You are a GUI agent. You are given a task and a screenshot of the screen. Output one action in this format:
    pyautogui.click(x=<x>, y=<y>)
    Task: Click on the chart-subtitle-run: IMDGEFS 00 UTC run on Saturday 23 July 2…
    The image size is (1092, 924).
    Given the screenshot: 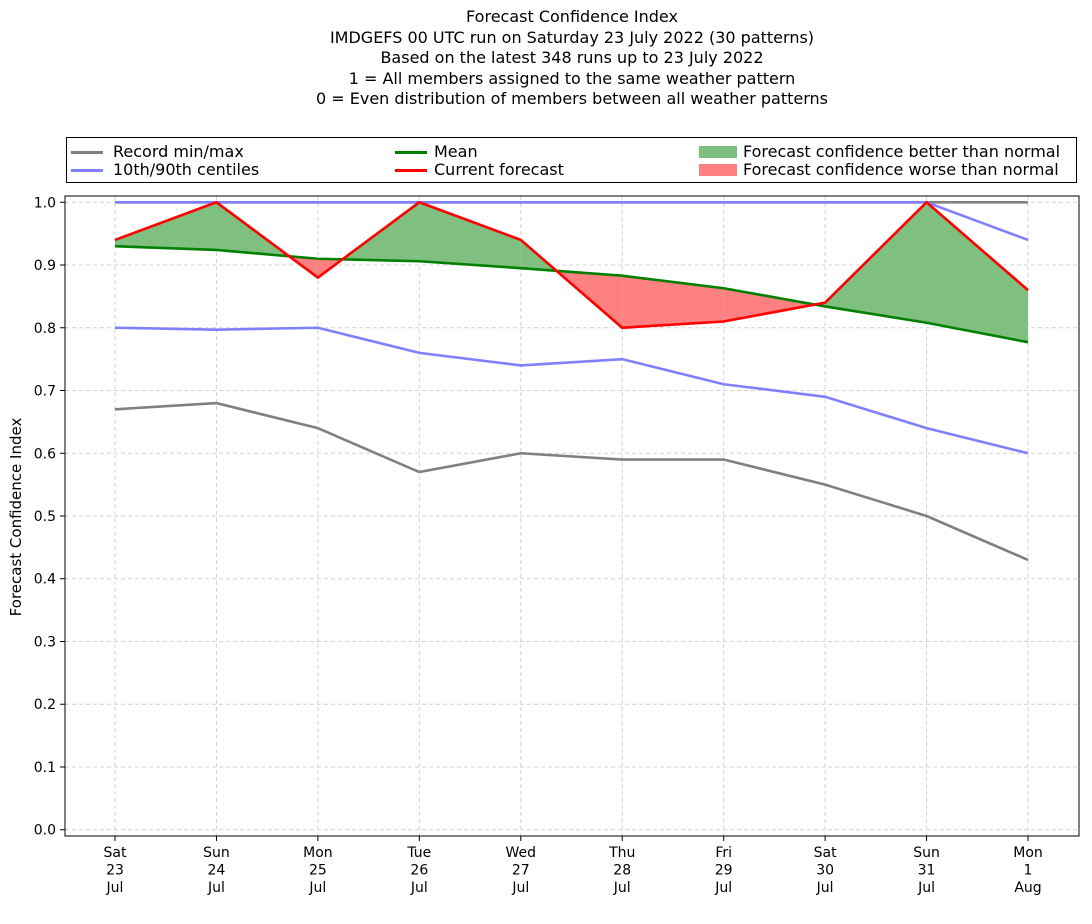 What is the action you would take?
    pyautogui.click(x=572, y=37)
    